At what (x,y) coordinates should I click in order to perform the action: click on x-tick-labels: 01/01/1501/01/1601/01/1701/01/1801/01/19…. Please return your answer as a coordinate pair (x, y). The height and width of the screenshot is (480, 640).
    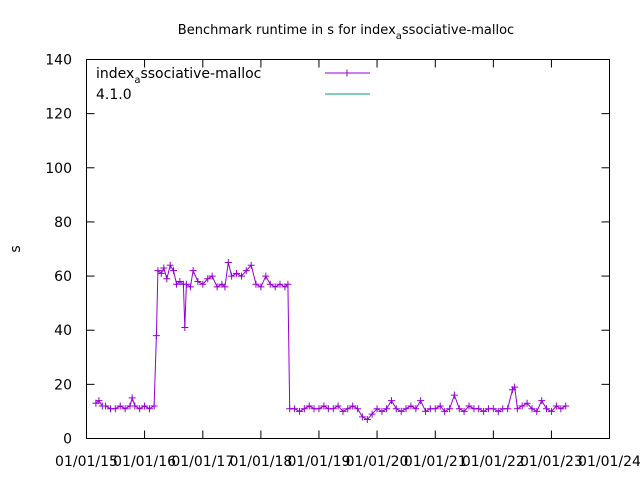
    Looking at the image, I should click on (347, 462).